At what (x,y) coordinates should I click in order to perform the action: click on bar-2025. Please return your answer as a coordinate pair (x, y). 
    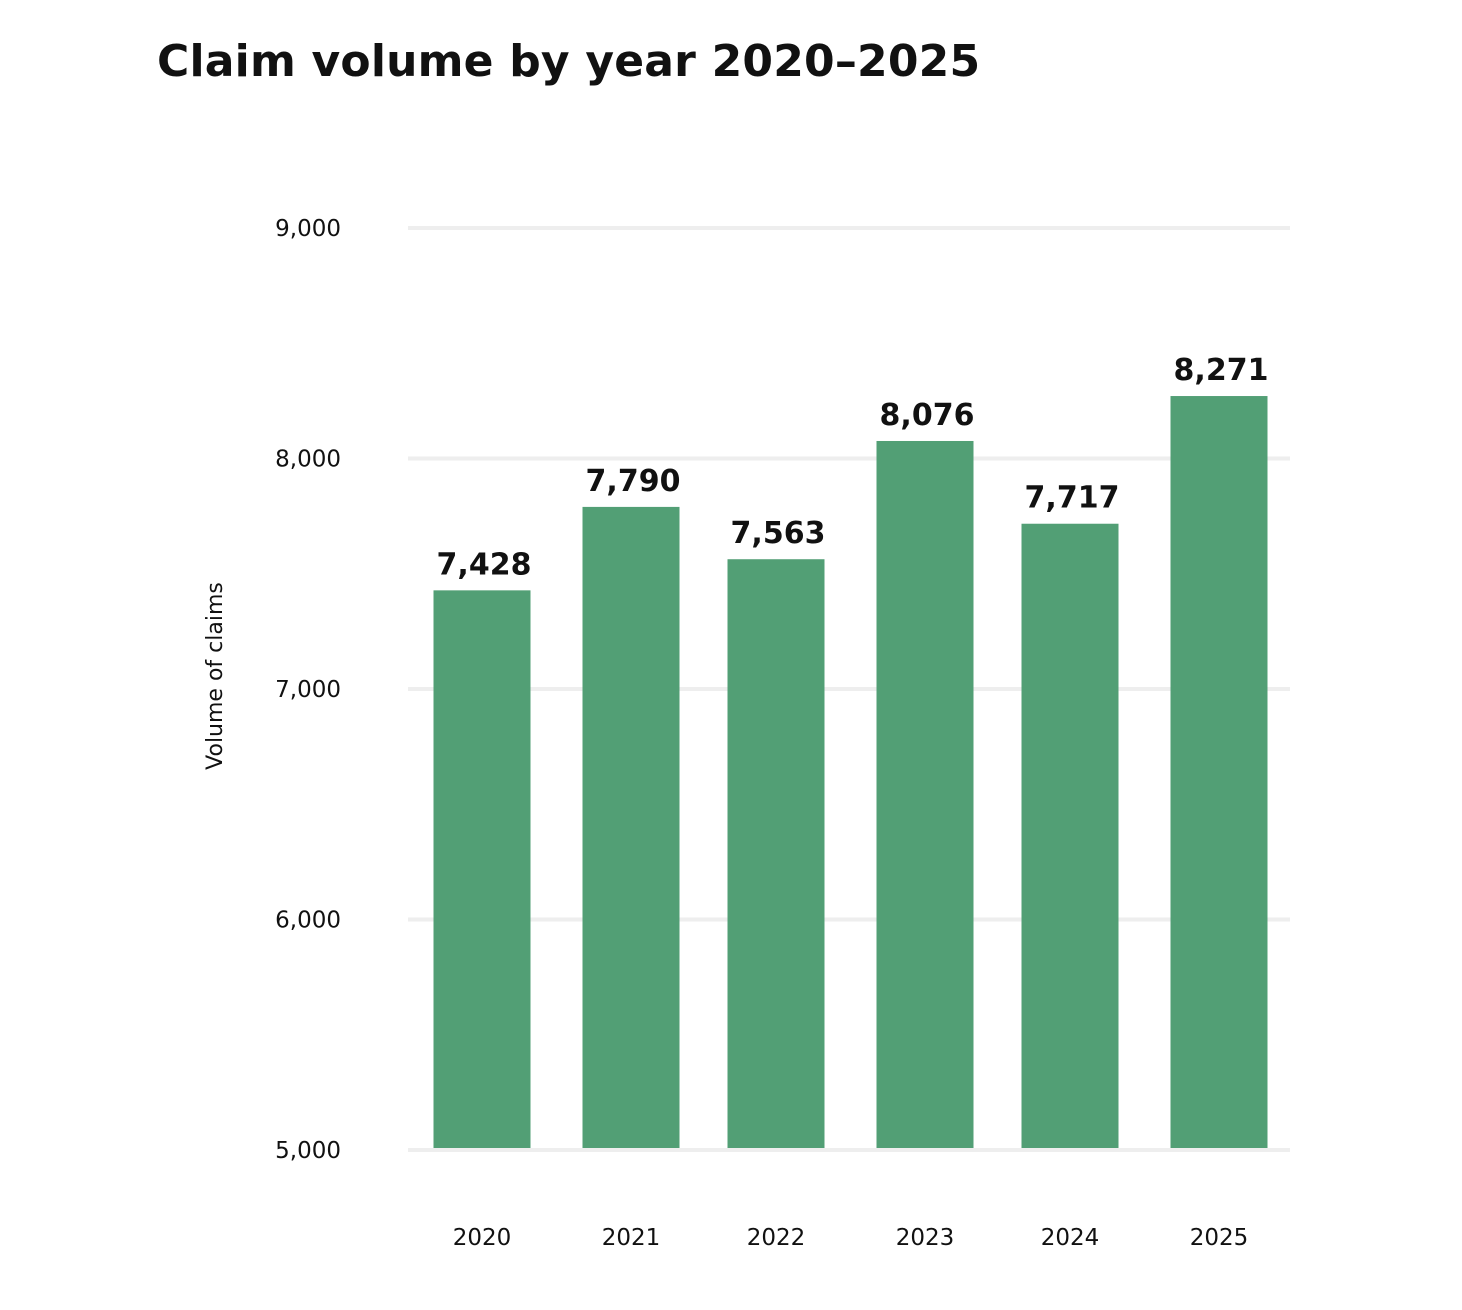
    Looking at the image, I should click on (1219, 772).